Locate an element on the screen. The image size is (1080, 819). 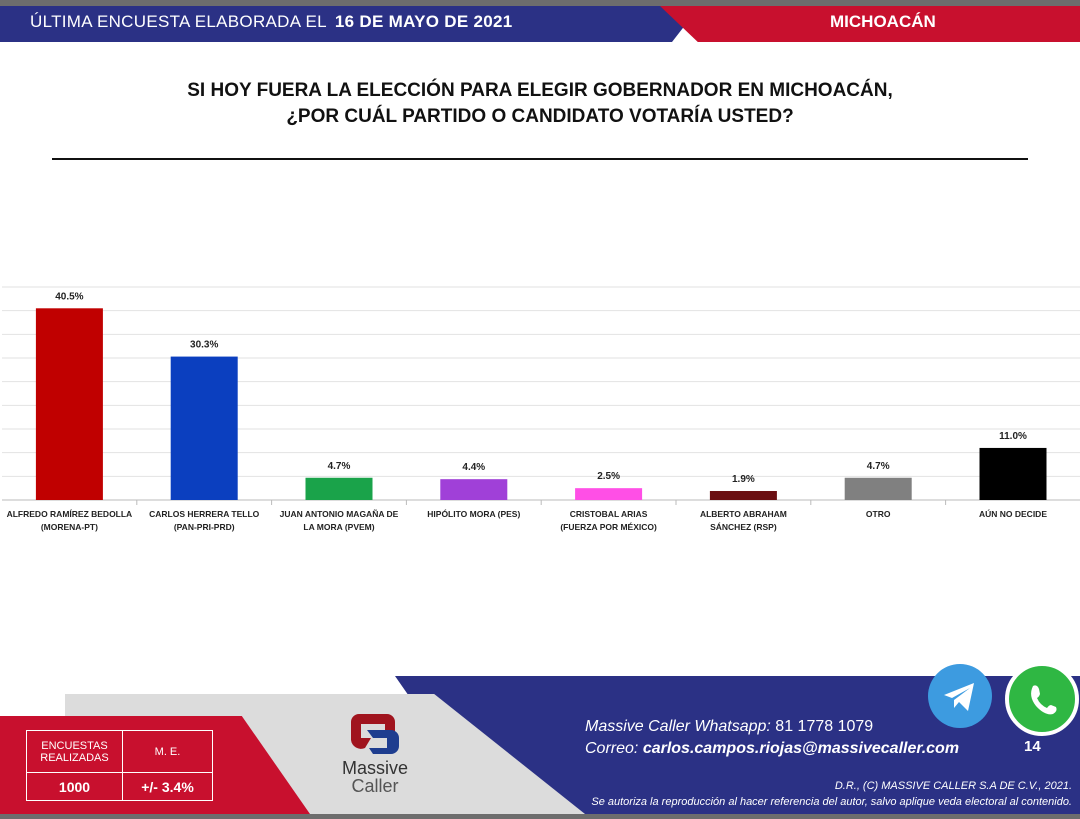
surveys-value: 1000 is located at coordinates (74, 786).